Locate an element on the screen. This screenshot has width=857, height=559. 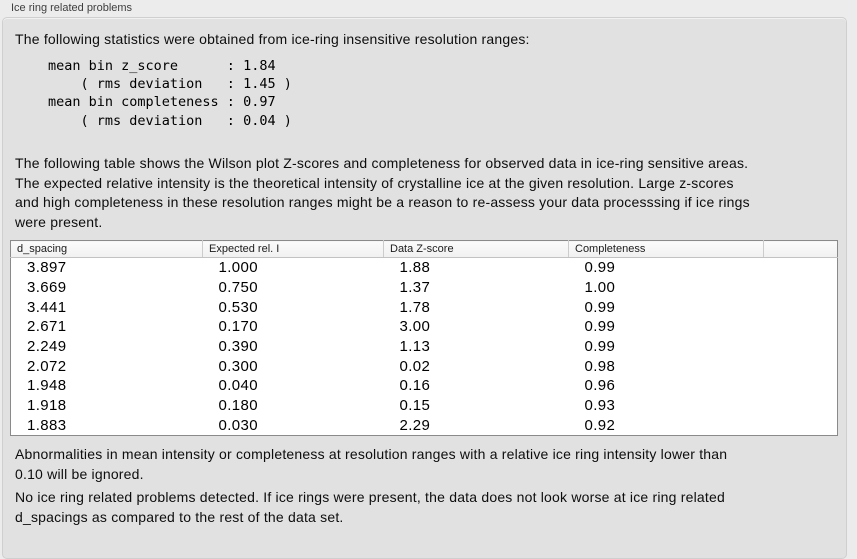
cell-expected-rel-i: 0.180 is located at coordinates (238, 406).